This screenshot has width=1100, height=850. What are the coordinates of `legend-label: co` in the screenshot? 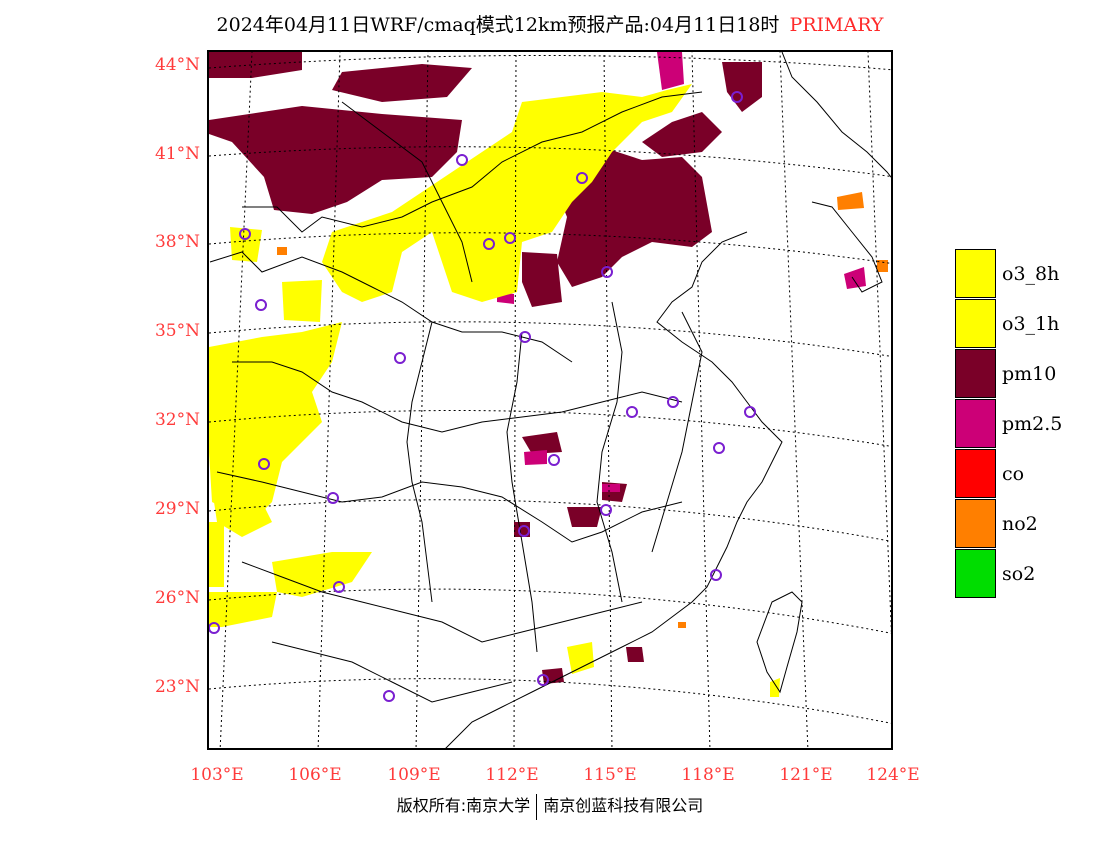 It's located at (1013, 474).